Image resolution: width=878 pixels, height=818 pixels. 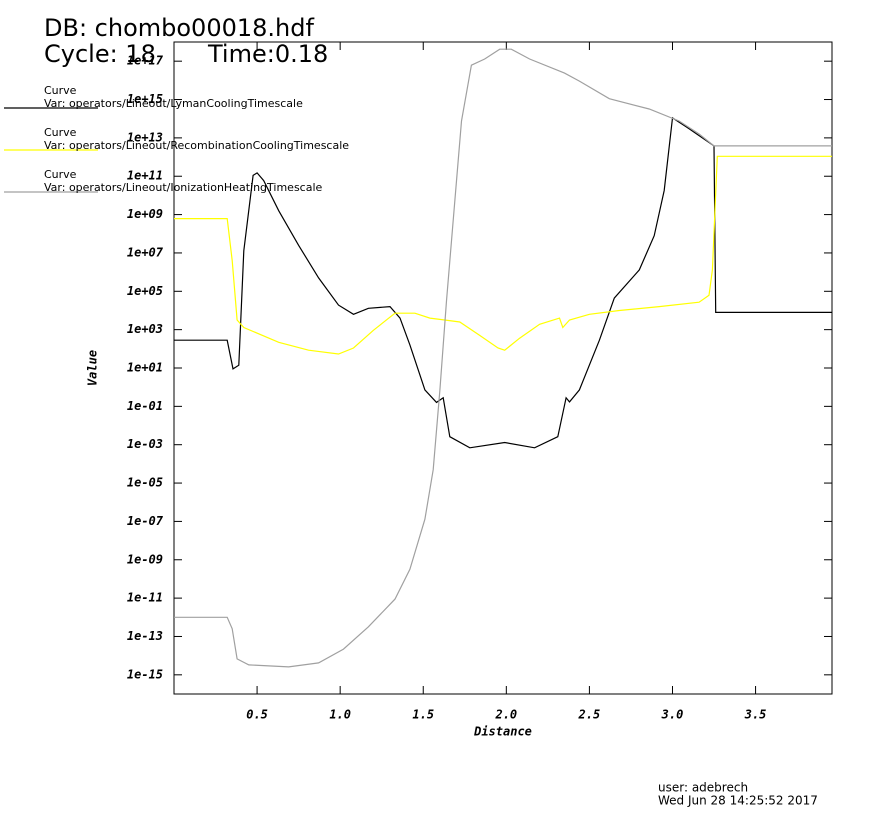 I want to click on x-tick-label: 2.0, so click(x=505, y=715).